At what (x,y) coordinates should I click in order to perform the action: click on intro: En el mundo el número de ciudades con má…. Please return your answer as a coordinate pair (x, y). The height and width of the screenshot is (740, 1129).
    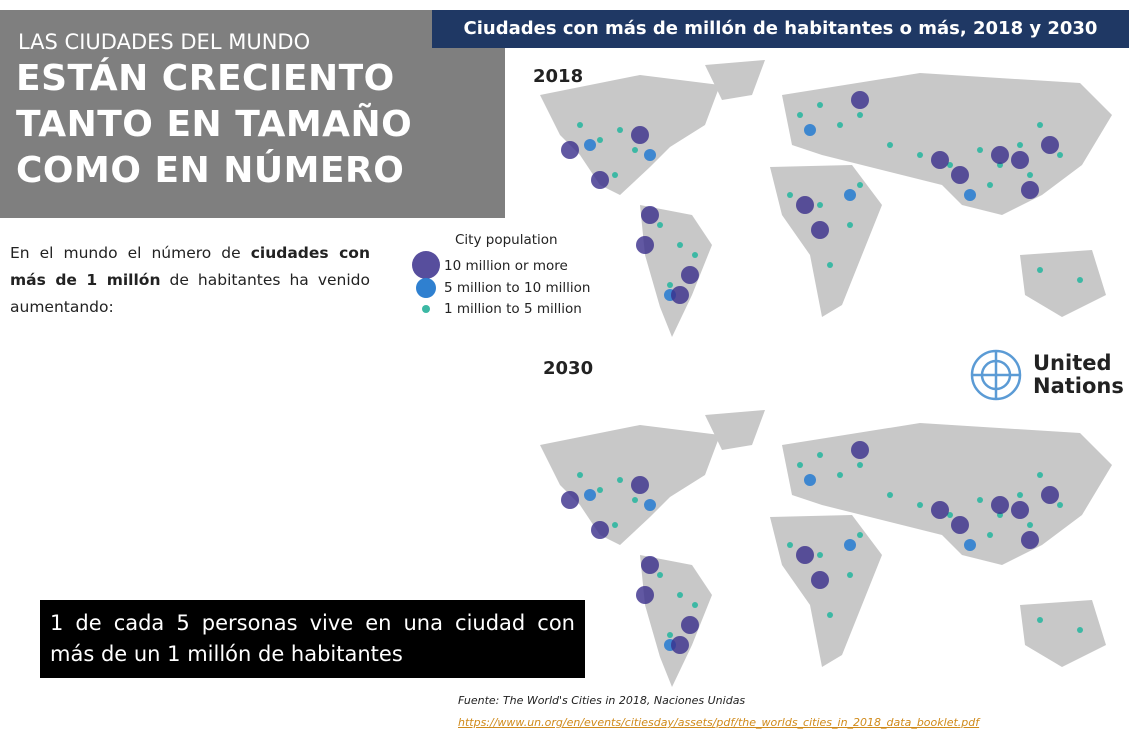
    Looking at the image, I should click on (190, 280).